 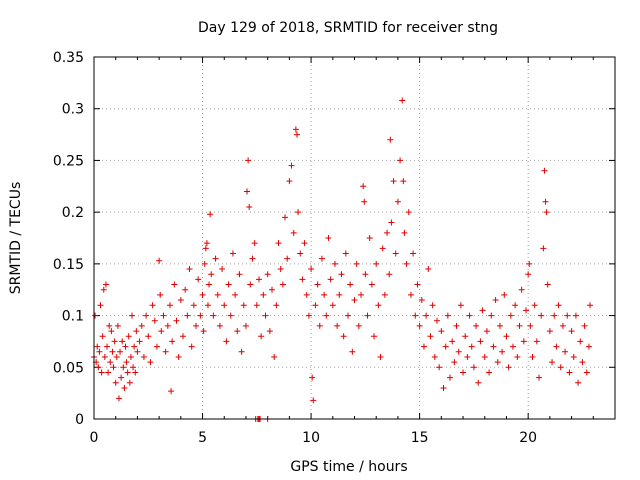 I want to click on y-tick-label: 0, so click(x=79, y=420).